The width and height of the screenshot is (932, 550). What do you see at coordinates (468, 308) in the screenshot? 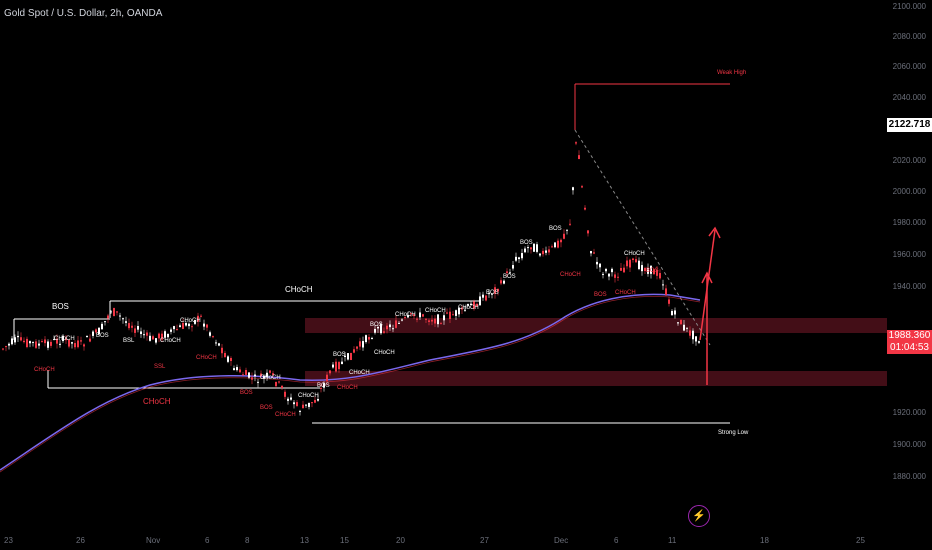
I see `label-choch-10: CHoCH` at bounding box center [468, 308].